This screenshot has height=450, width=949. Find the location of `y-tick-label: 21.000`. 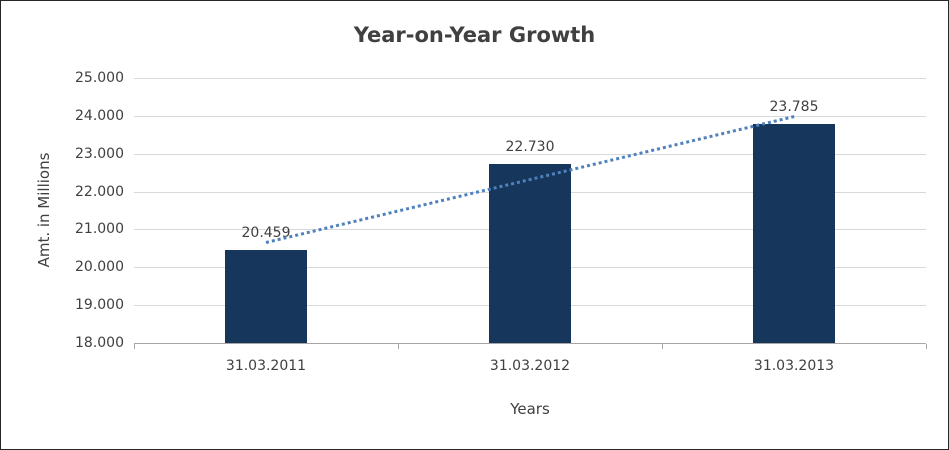

y-tick-label: 21.000 is located at coordinates (99, 229).